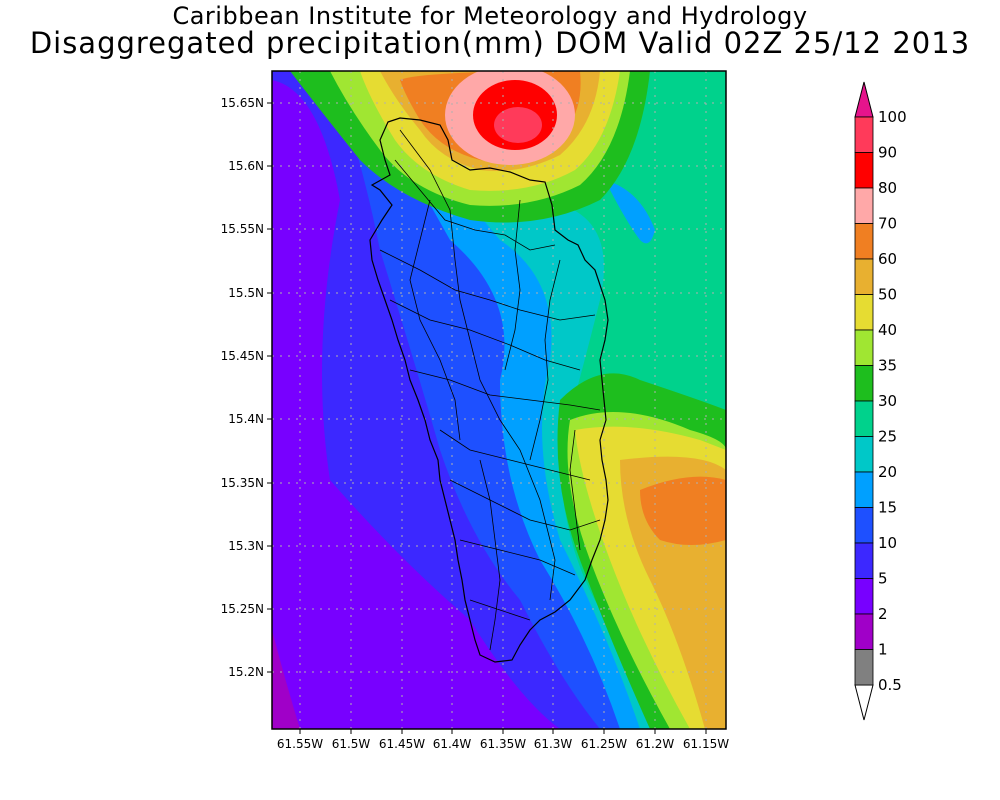  What do you see at coordinates (883, 614) in the screenshot?
I see `legend-level-label: 2` at bounding box center [883, 614].